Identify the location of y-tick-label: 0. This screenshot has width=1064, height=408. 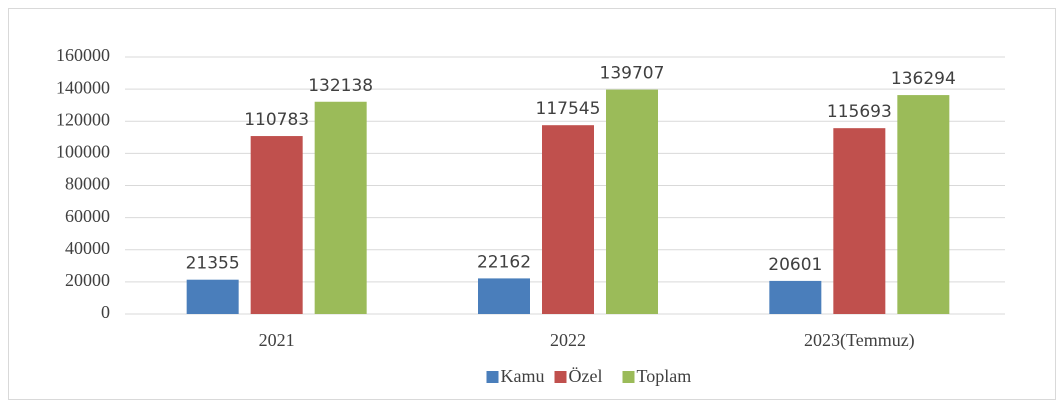
(105, 312).